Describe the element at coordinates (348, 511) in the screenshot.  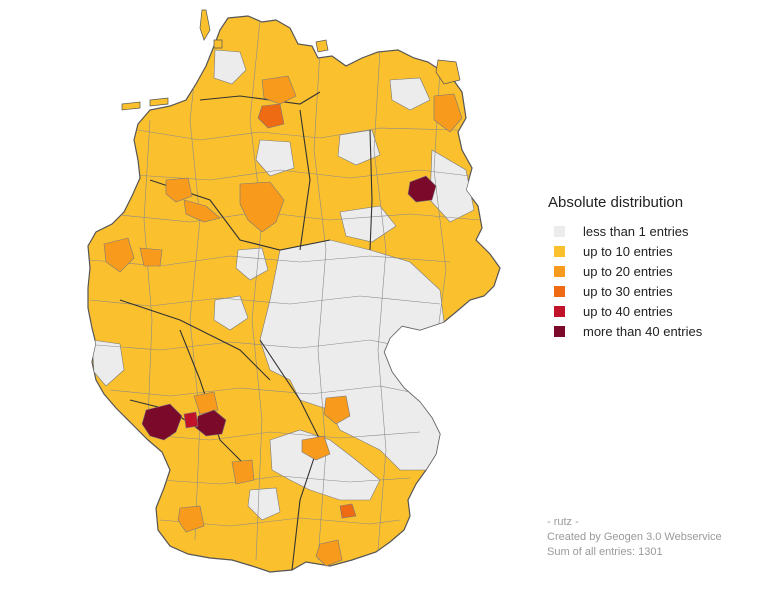
I see `region-red-orange-augsburg` at that location.